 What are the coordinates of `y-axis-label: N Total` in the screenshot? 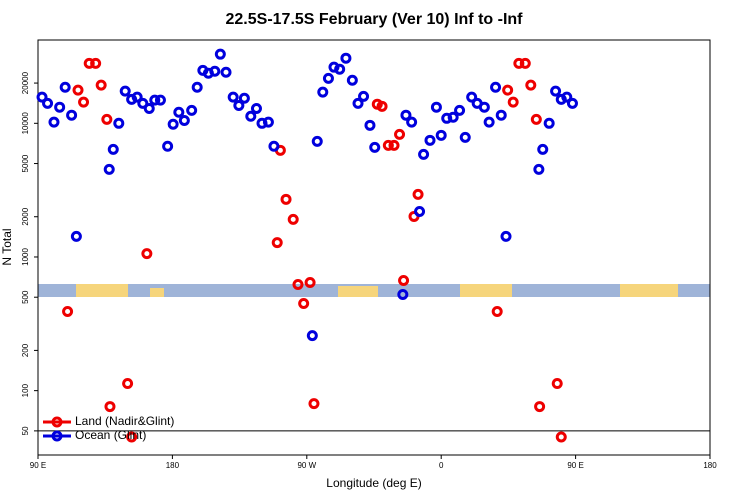 It's located at (7, 246).